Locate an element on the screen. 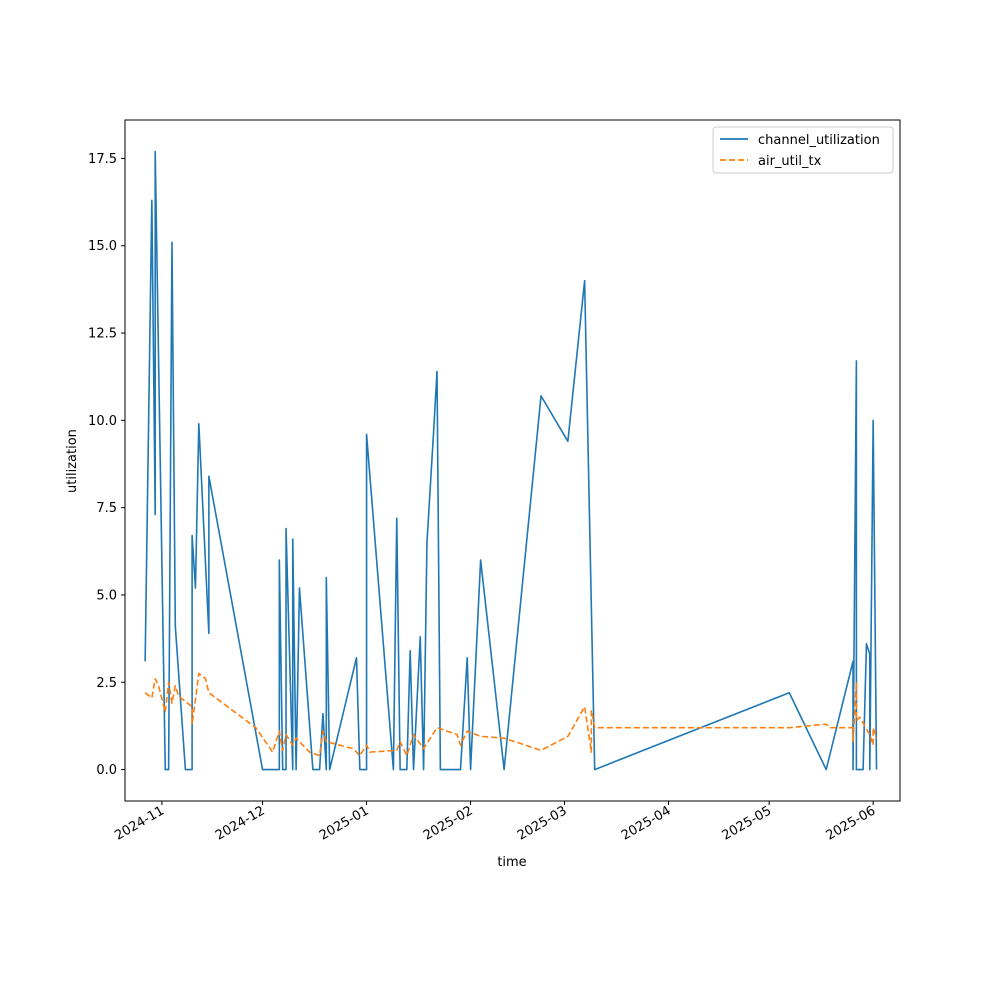 The height and width of the screenshot is (1000, 1000). legend-label-channel-utilization: channel_utilization is located at coordinates (819, 140).